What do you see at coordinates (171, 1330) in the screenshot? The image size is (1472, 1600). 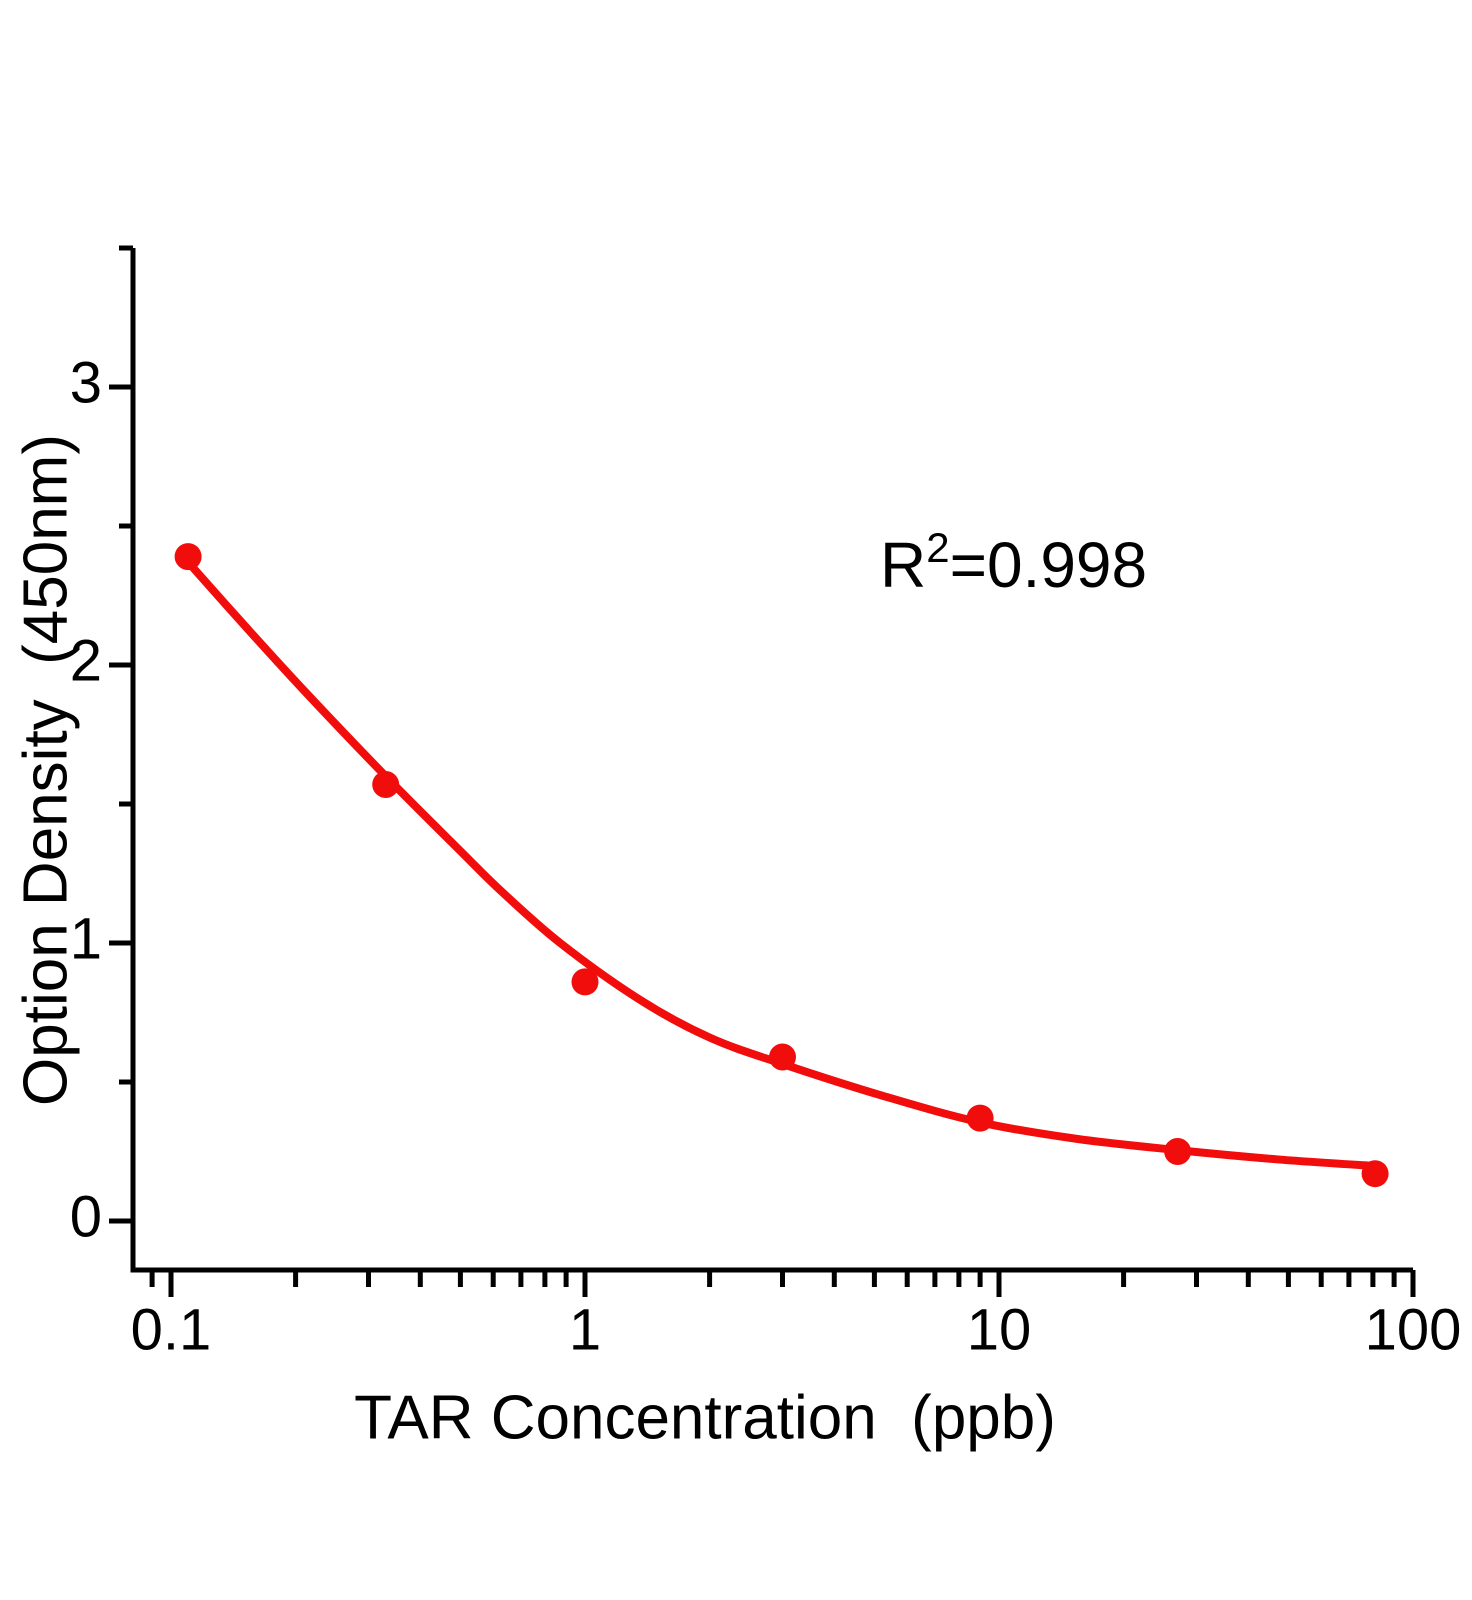 I see `x-tick-label: 0.1` at bounding box center [171, 1330].